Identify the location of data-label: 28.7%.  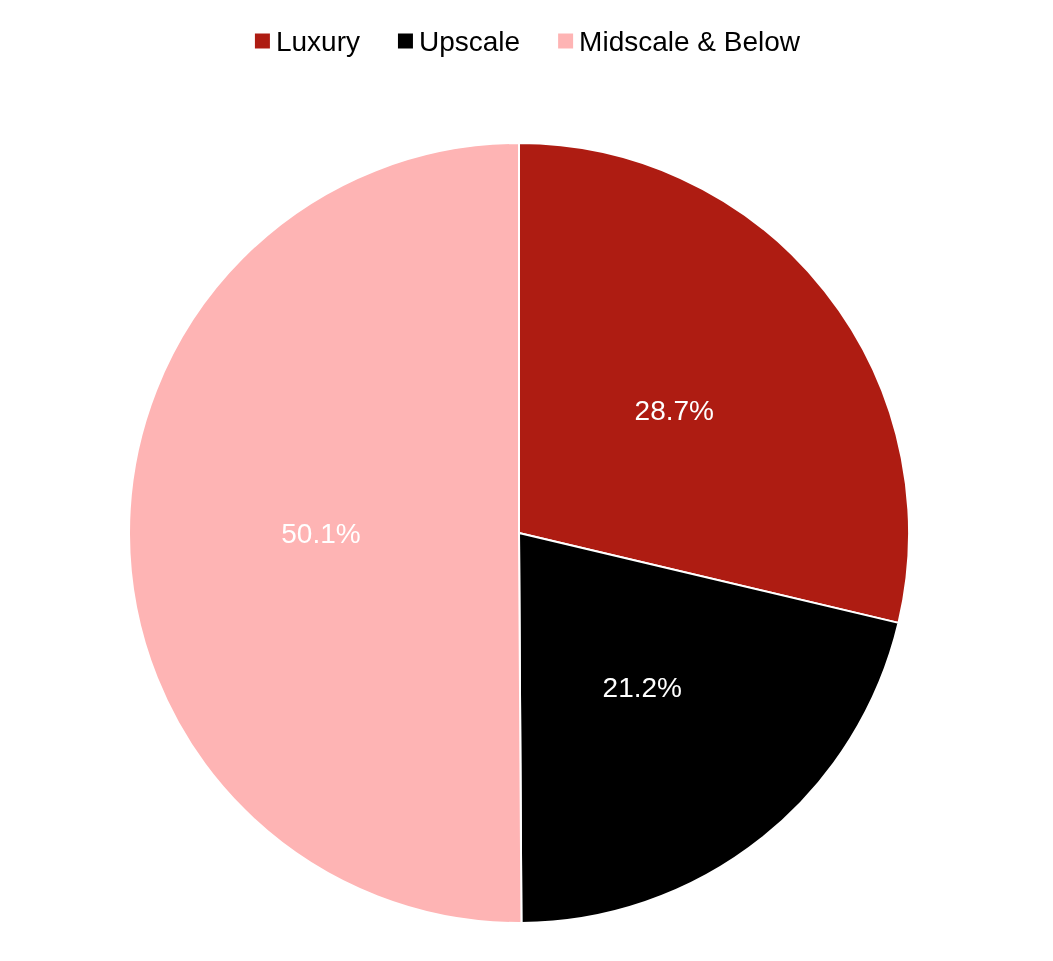
(674, 410).